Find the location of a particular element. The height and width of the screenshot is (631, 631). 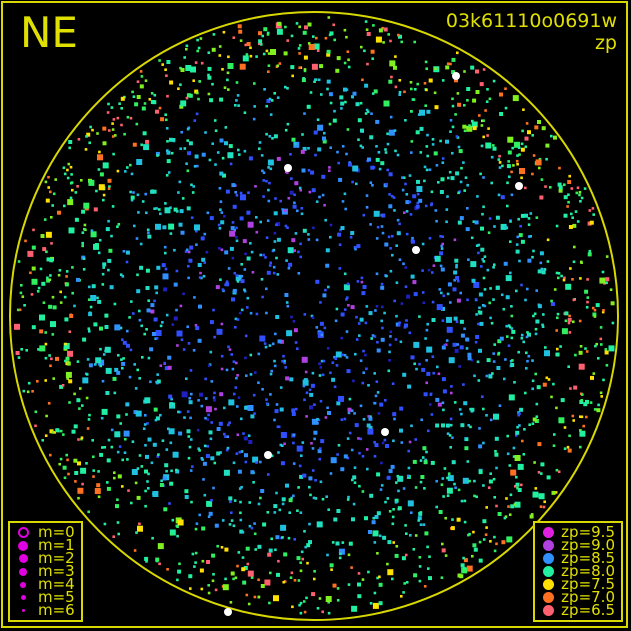

zp-label: zp=6.5 is located at coordinates (588, 609).